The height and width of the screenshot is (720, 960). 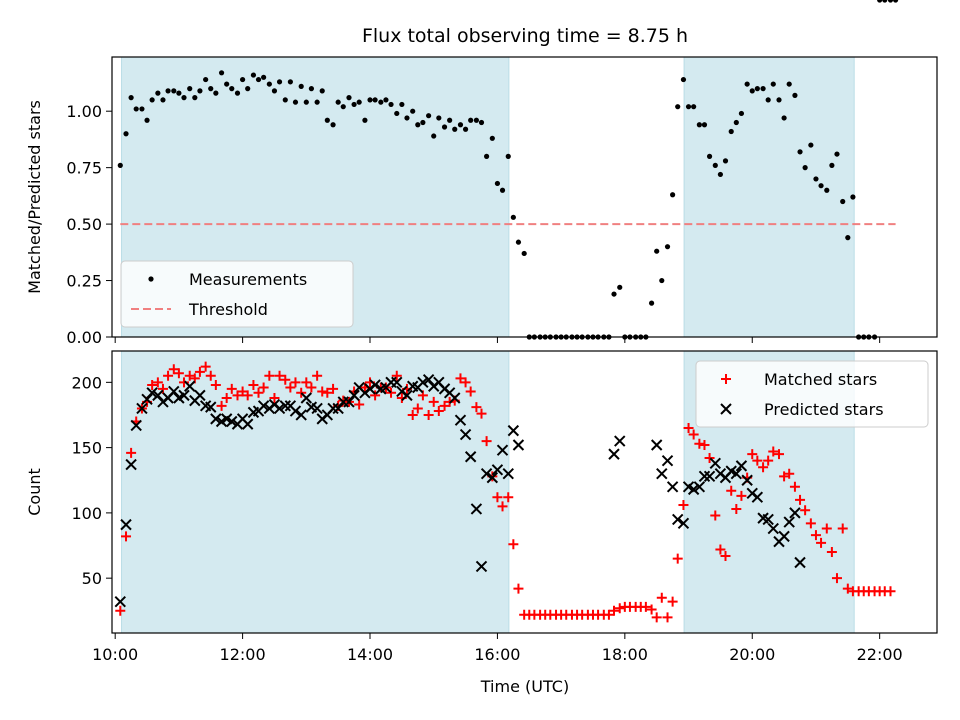 What do you see at coordinates (84, 111) in the screenshot?
I see `y-tick-label: 1.00` at bounding box center [84, 111].